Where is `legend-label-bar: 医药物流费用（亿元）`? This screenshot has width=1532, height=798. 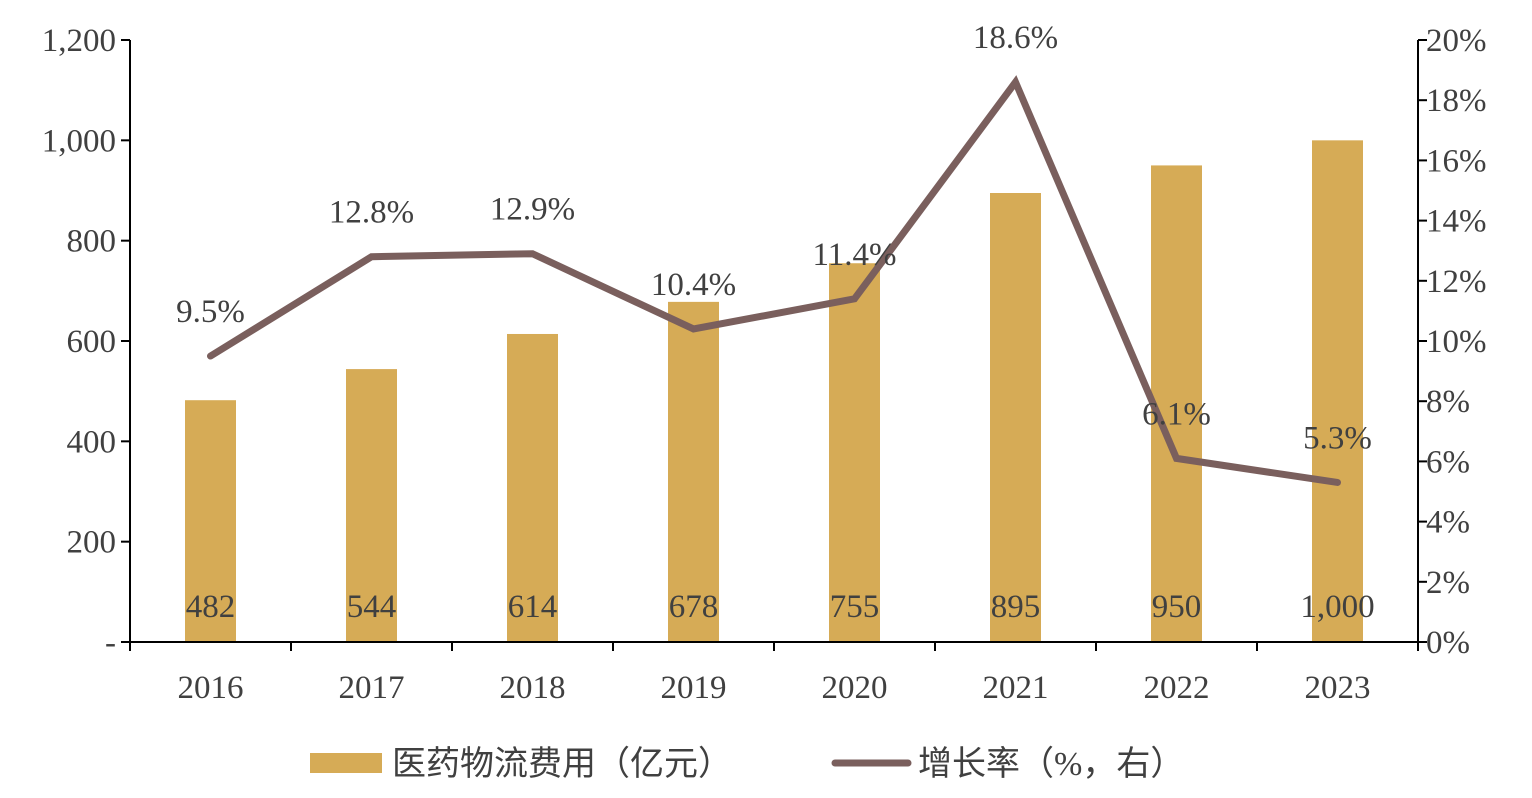 legend-label-bar: 医药物流费用（亿元） is located at coordinates (562, 764).